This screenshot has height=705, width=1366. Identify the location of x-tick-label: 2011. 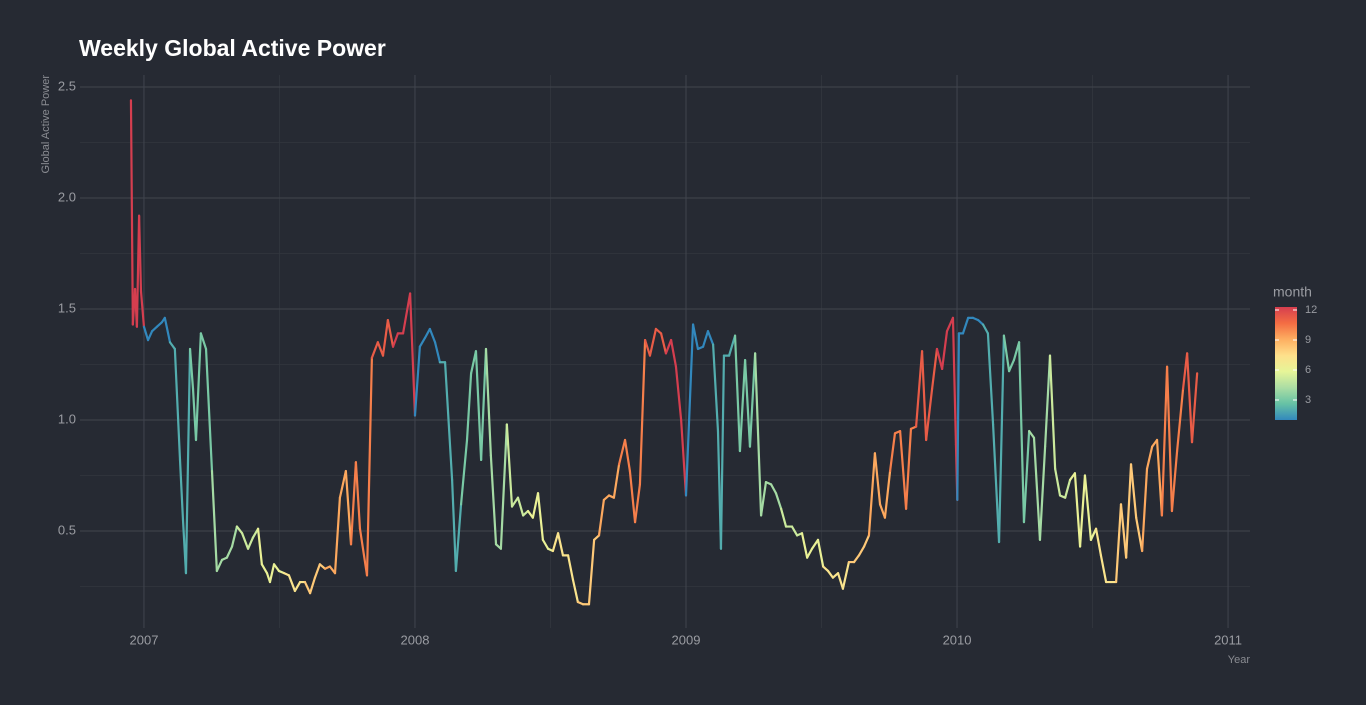
(1228, 639).